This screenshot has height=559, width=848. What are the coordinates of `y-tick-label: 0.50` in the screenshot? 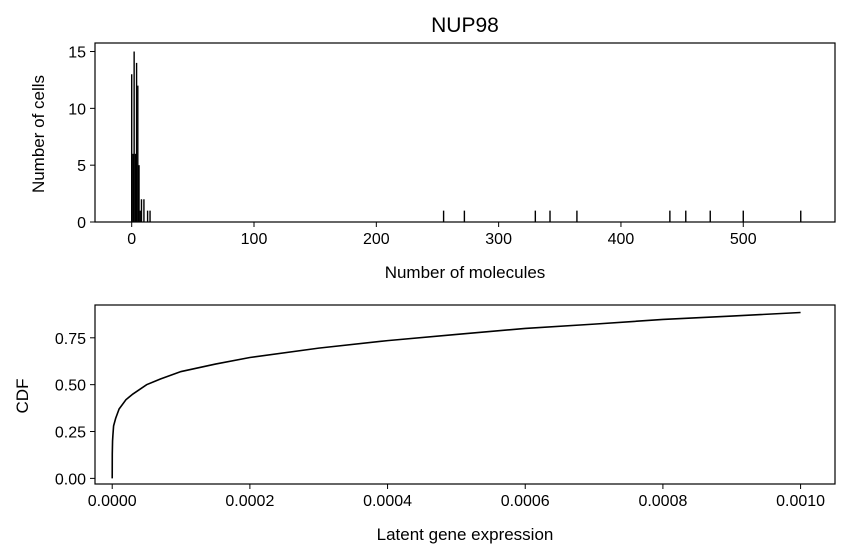 It's located at (70, 386).